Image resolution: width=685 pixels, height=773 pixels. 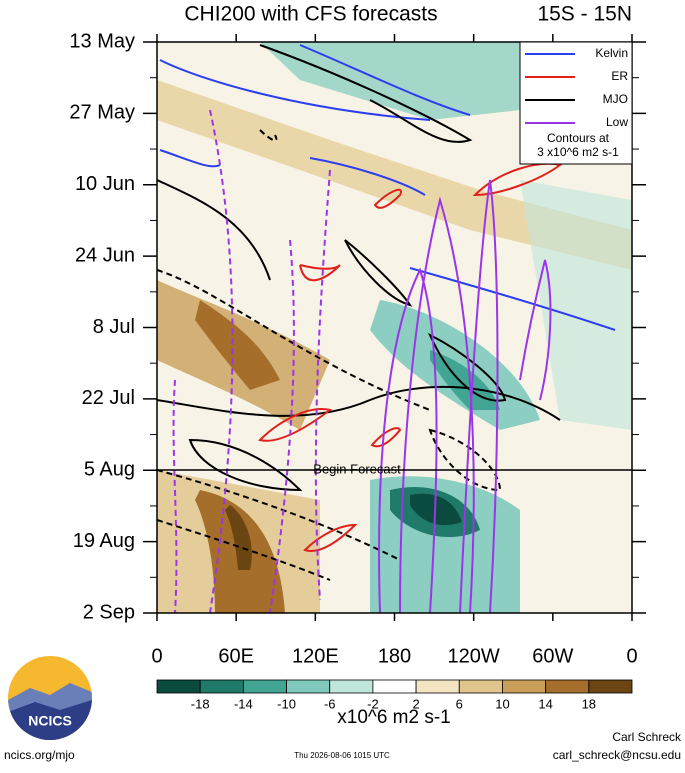 What do you see at coordinates (615, 99) in the screenshot?
I see `legend-label: MJO` at bounding box center [615, 99].